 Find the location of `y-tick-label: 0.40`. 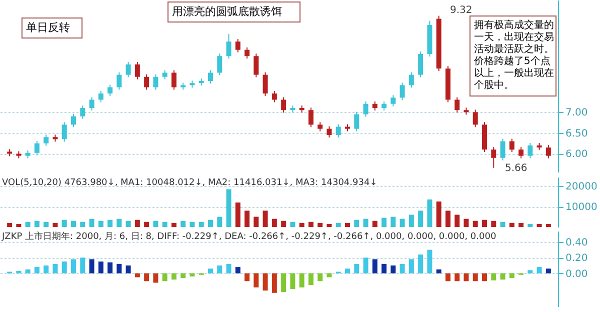

y-tick-label: 0.40 is located at coordinates (577, 242).